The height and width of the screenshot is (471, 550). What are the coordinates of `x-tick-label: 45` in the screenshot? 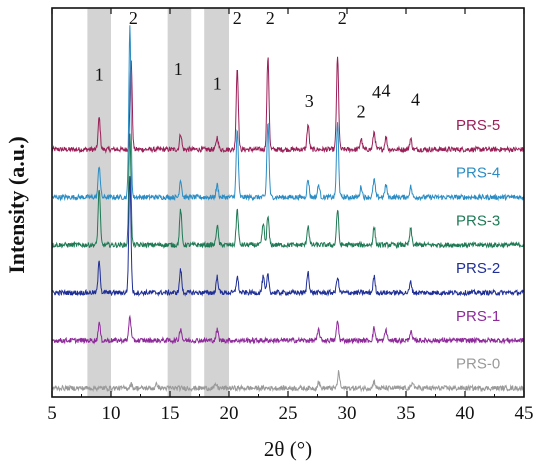 It's located at (524, 413).